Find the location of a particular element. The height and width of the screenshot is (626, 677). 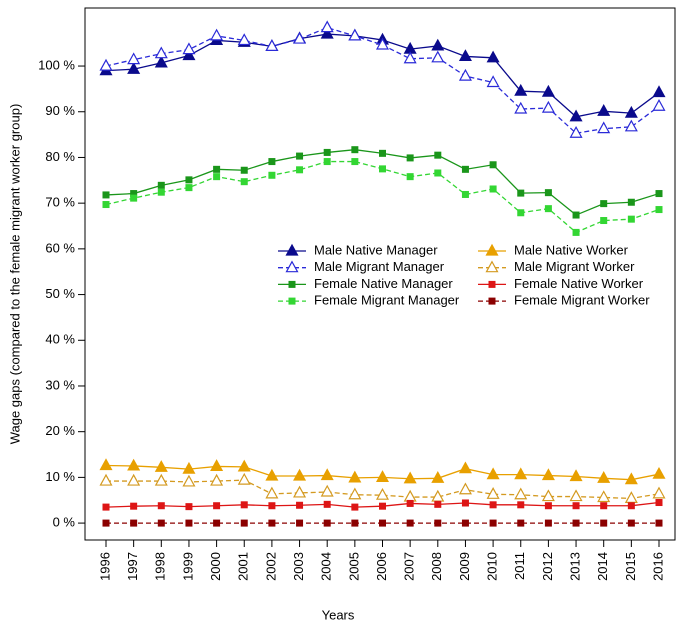

legend-label: Female Migrant Manager is located at coordinates (387, 300).